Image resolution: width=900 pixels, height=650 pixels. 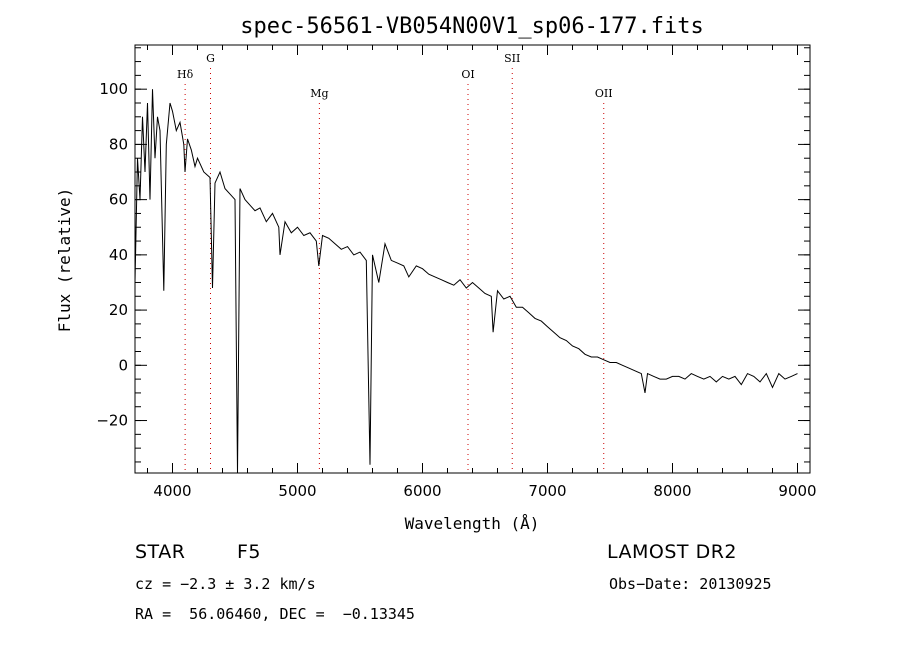 I want to click on x-tick-label: 9000, so click(x=797, y=491).